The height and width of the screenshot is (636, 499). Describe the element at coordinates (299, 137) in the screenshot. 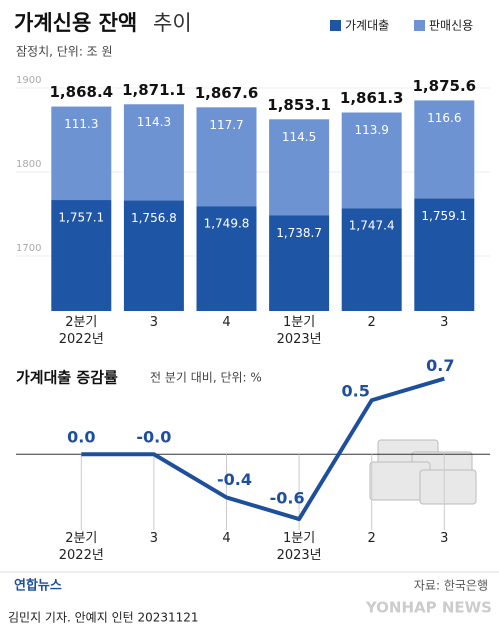

I see `value-label: 114.5` at that location.